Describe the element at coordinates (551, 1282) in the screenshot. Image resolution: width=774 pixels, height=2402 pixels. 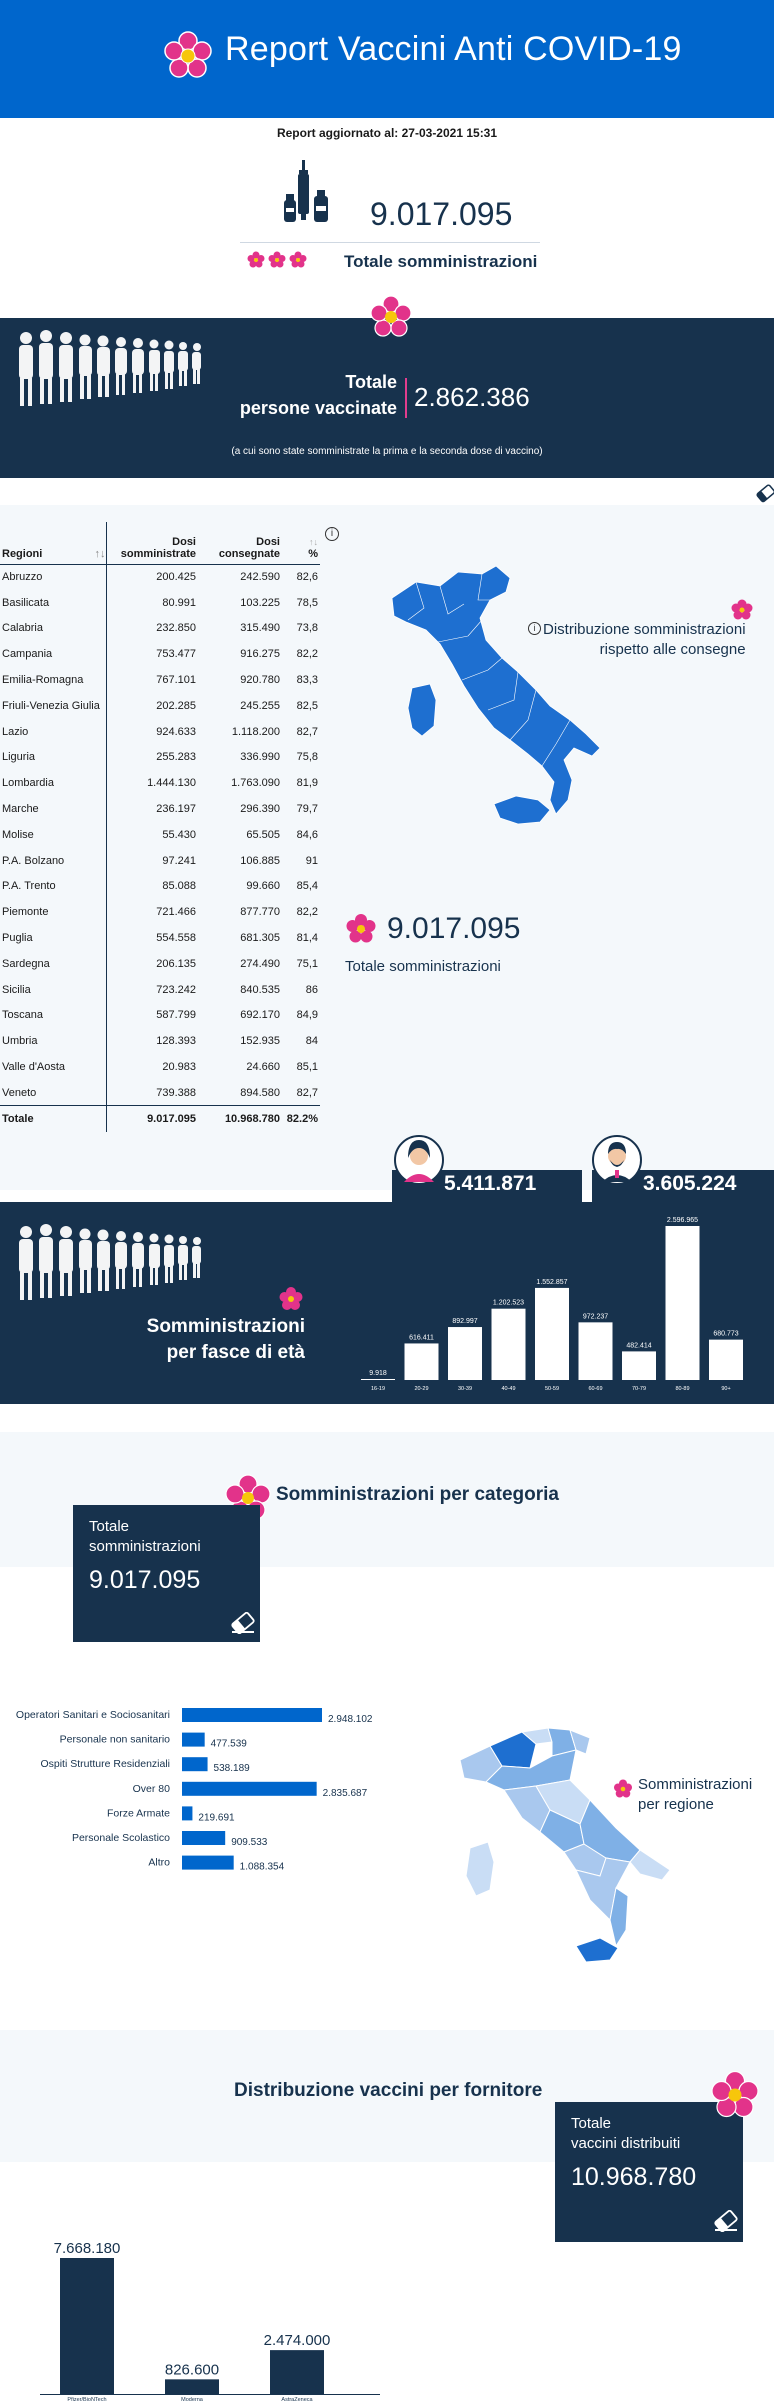
I see `age-bar-value-label: 1.552.857` at that location.